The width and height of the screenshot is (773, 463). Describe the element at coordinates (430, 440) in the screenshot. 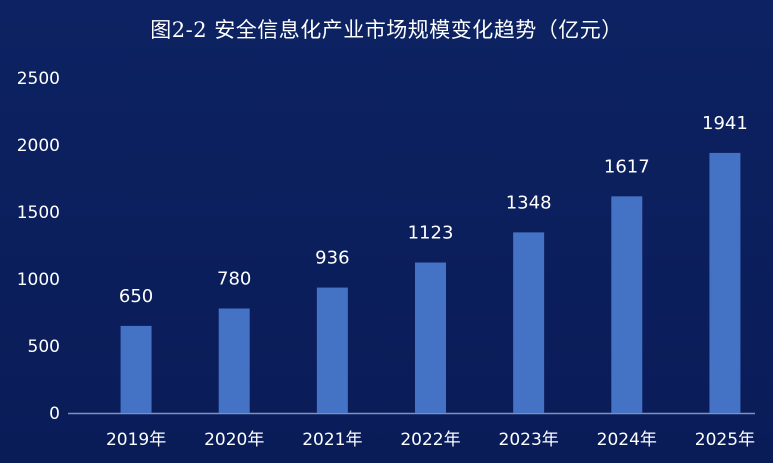

I see `x-tick-label: 2022年` at that location.